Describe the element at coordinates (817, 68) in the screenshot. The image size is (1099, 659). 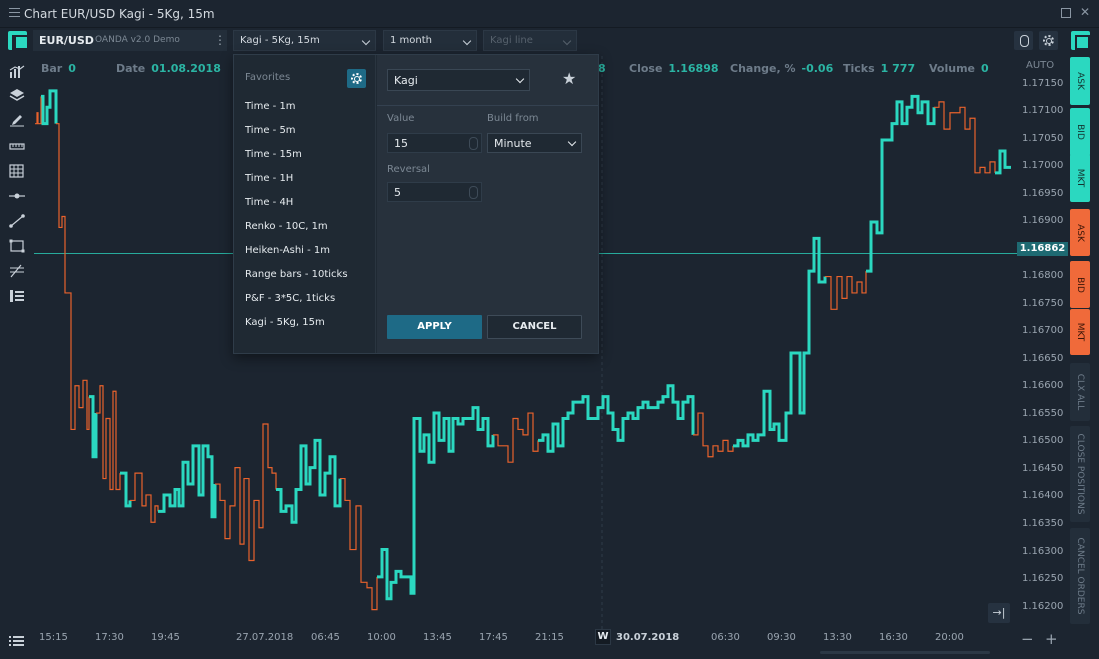
I see `change-value: -0.06` at that location.